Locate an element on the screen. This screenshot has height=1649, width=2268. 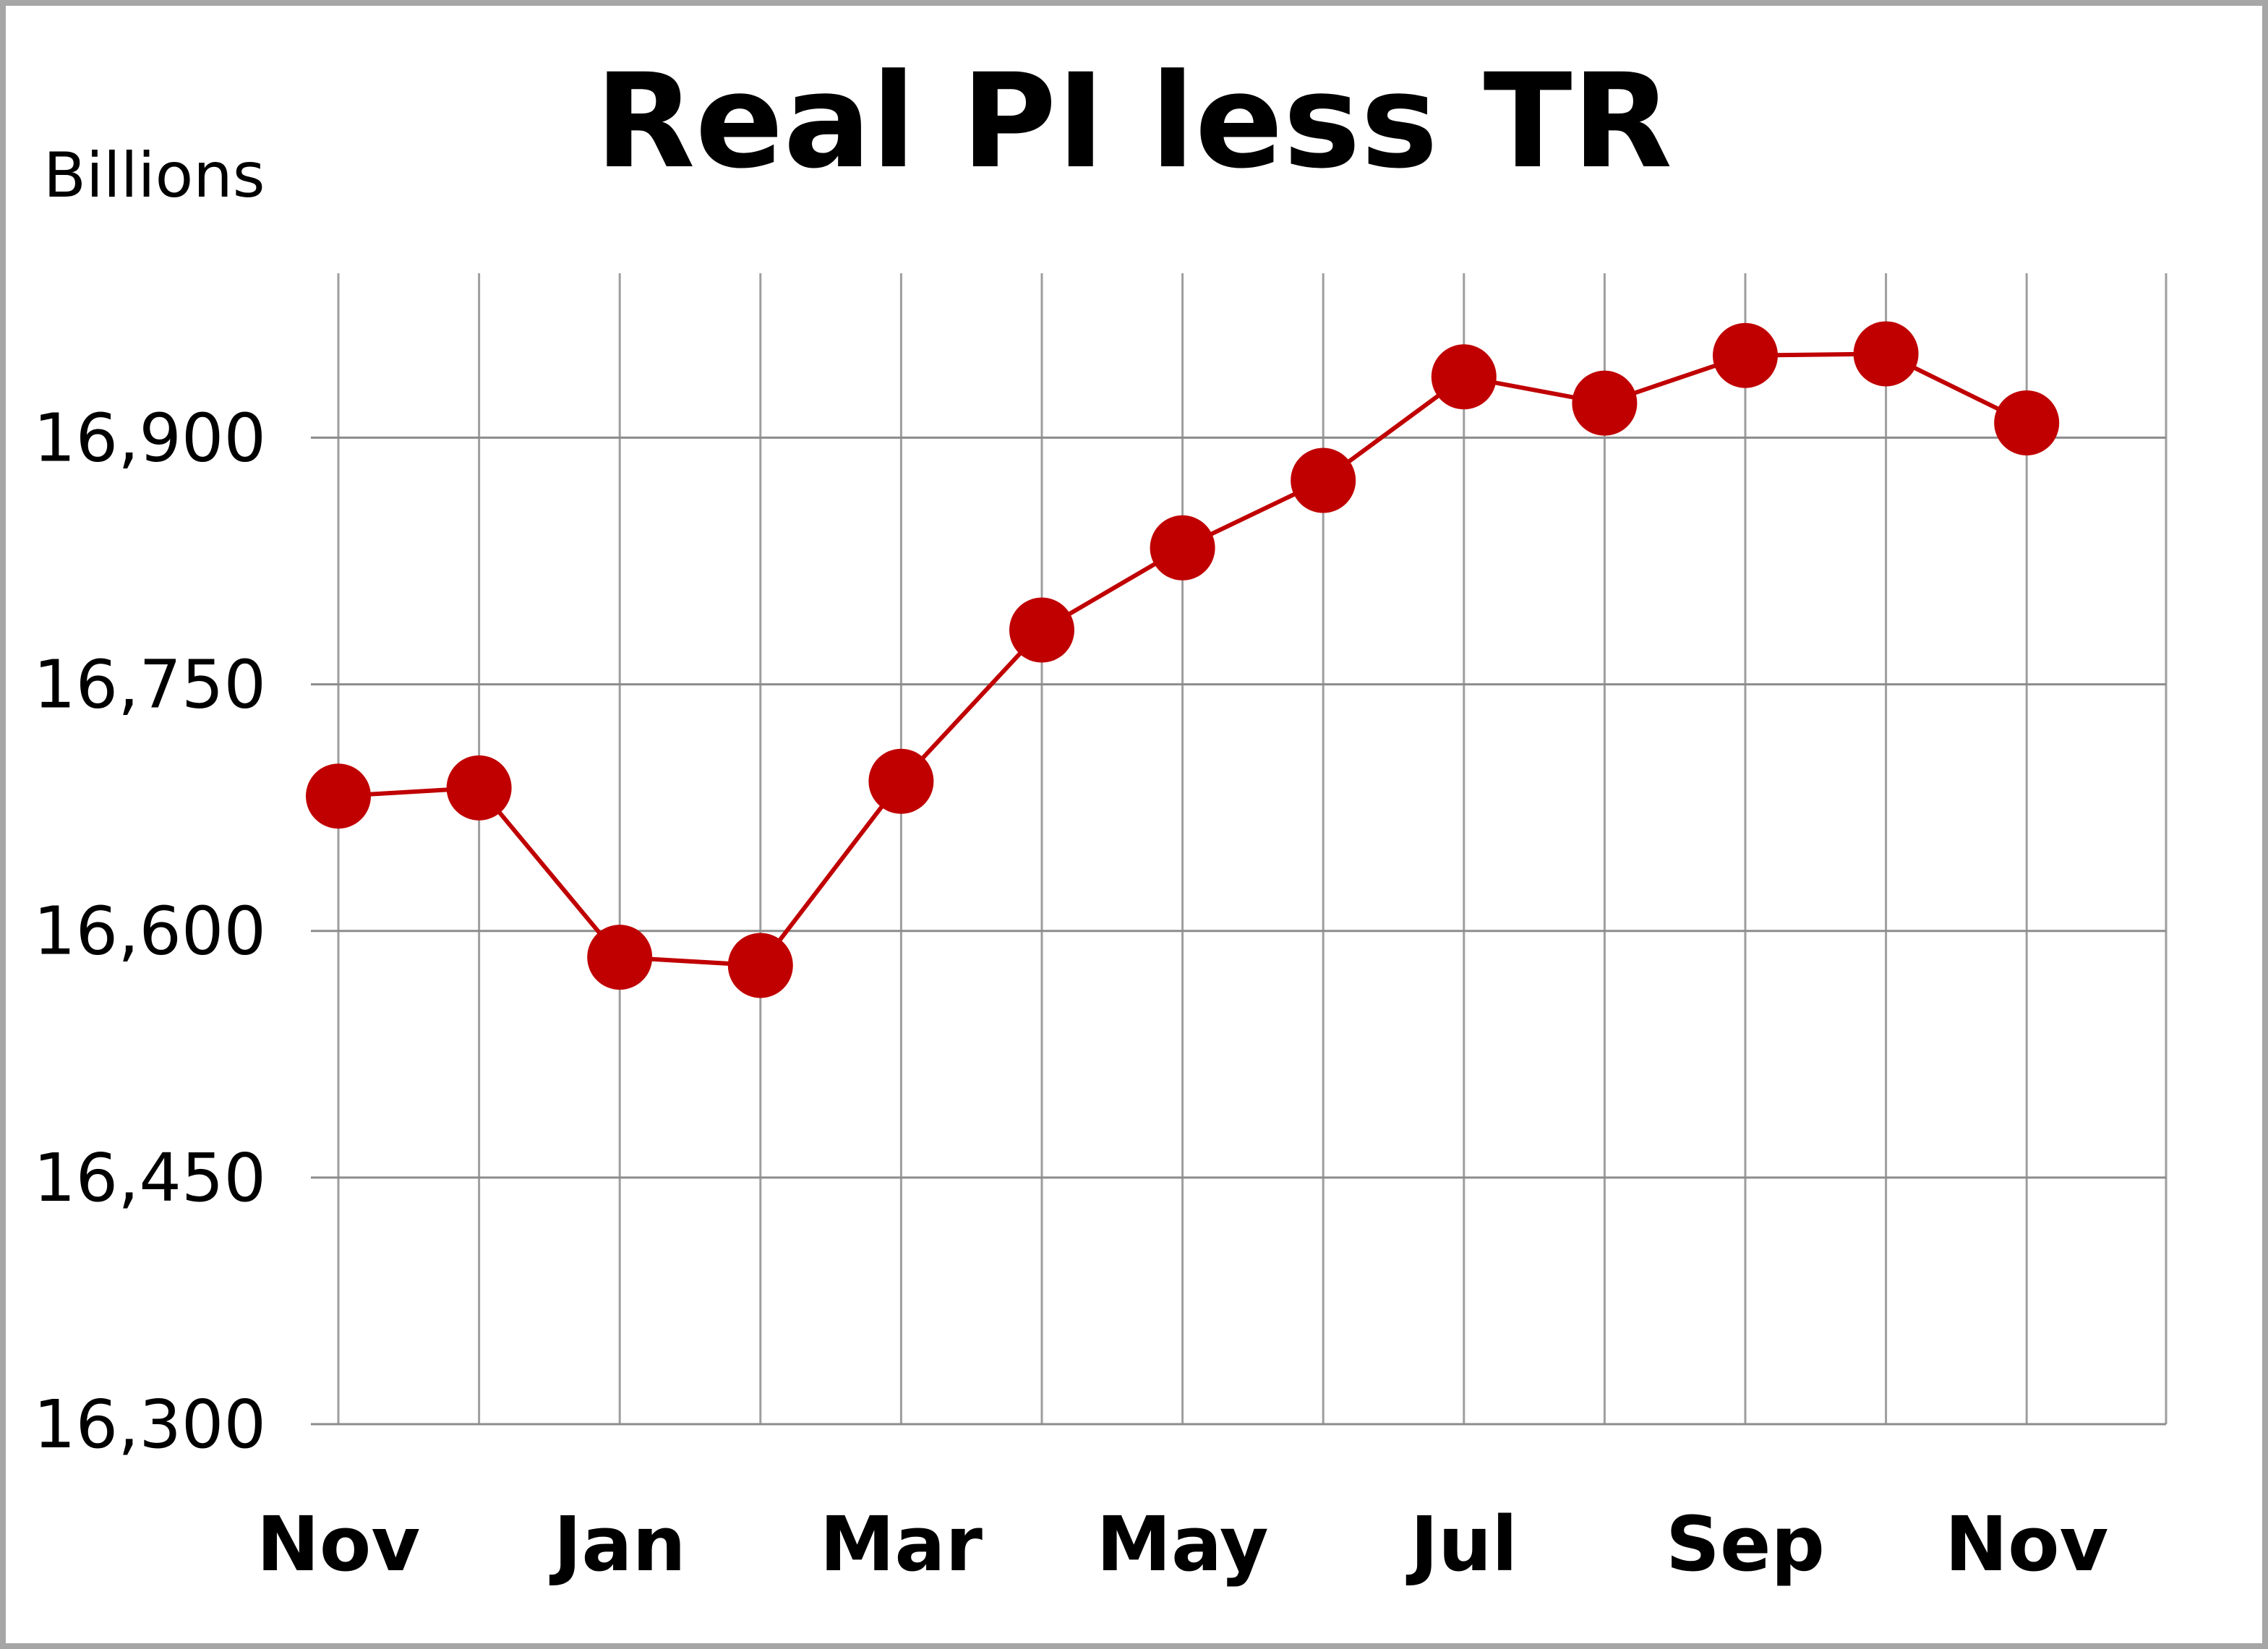
x-tick-label: May is located at coordinates (1182, 1544).